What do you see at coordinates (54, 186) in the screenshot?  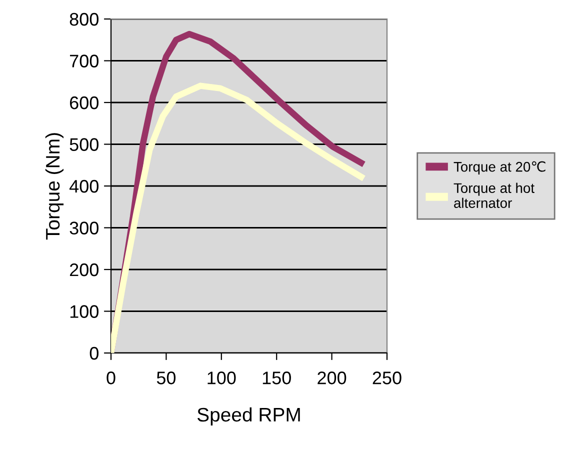 I see `y-axis-title: Torque (Nm)` at bounding box center [54, 186].